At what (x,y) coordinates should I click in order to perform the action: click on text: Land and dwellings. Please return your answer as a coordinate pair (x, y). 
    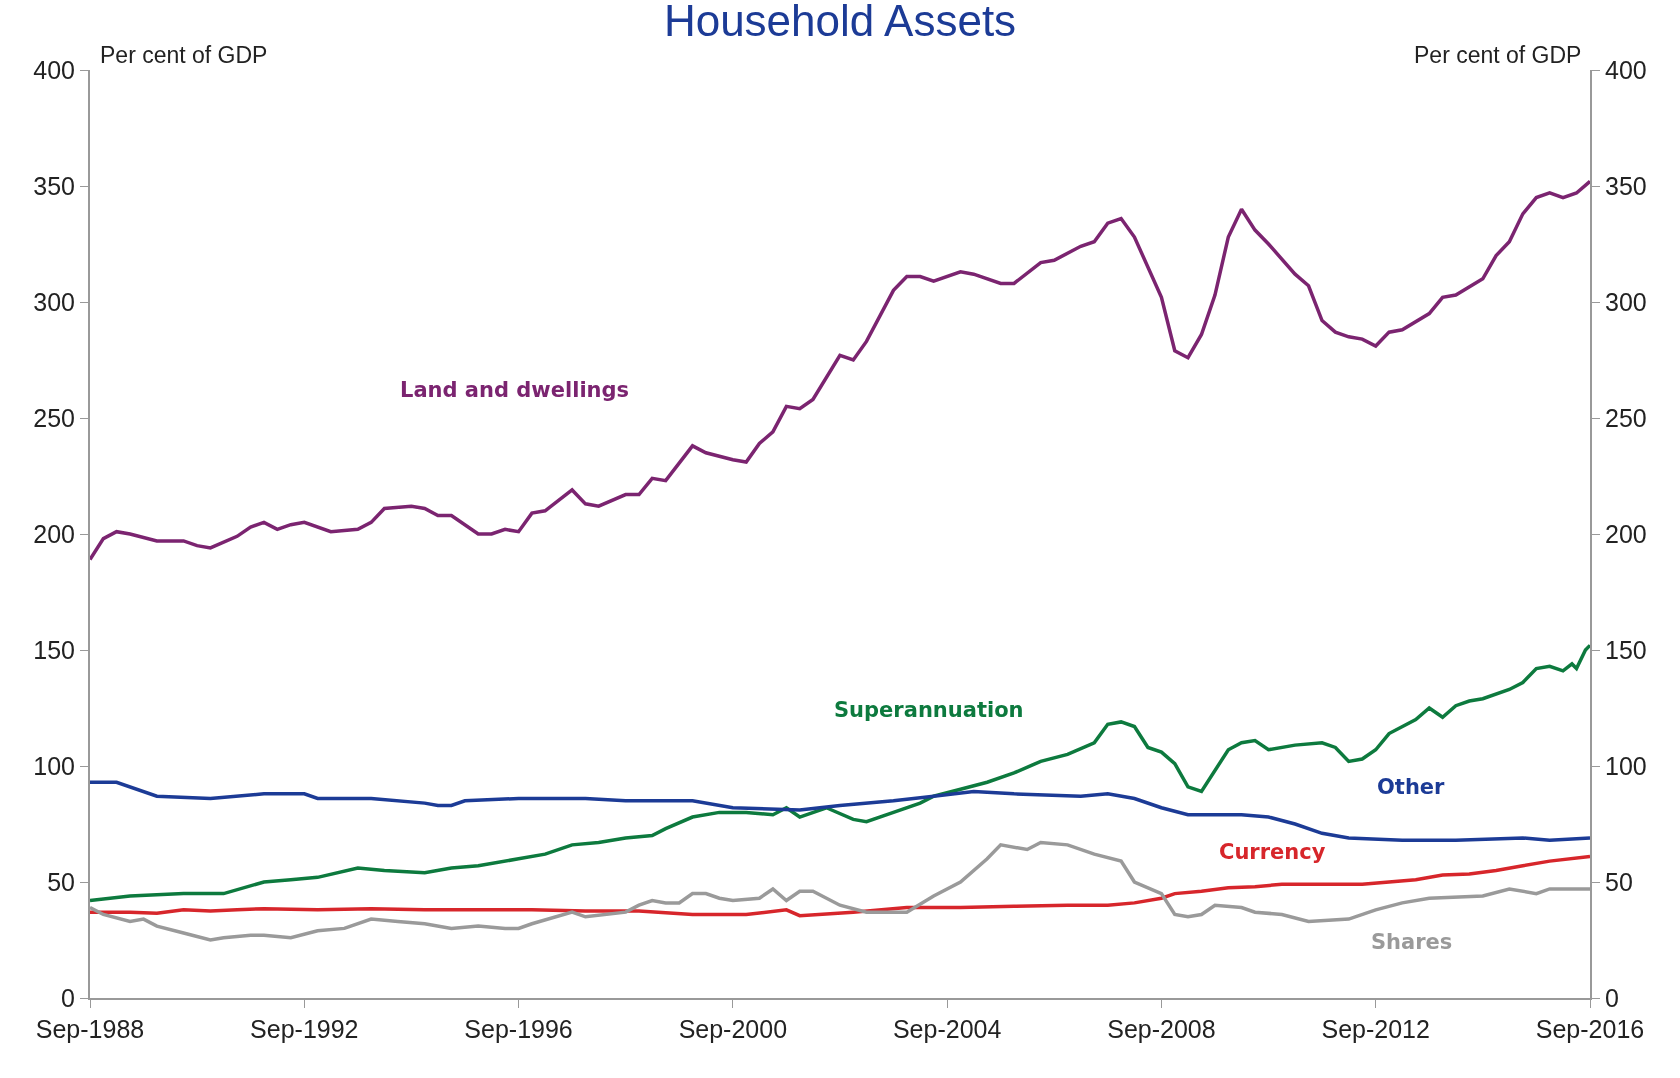
    Looking at the image, I should click on (515, 390).